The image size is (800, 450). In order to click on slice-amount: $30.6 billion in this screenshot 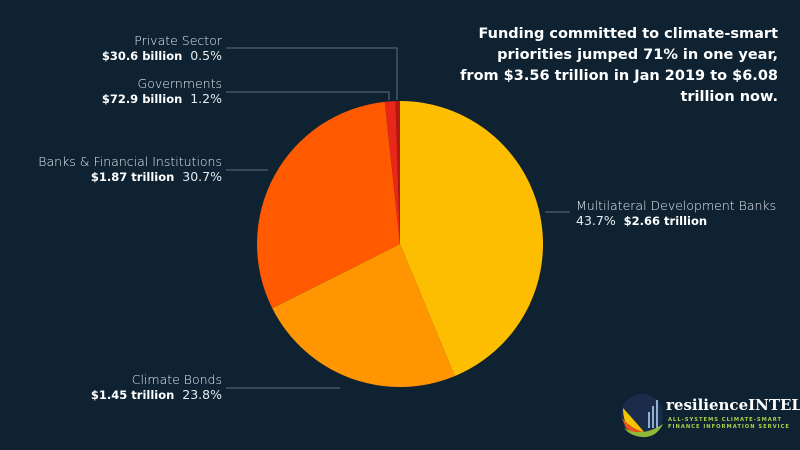, I will do `click(142, 56)`.